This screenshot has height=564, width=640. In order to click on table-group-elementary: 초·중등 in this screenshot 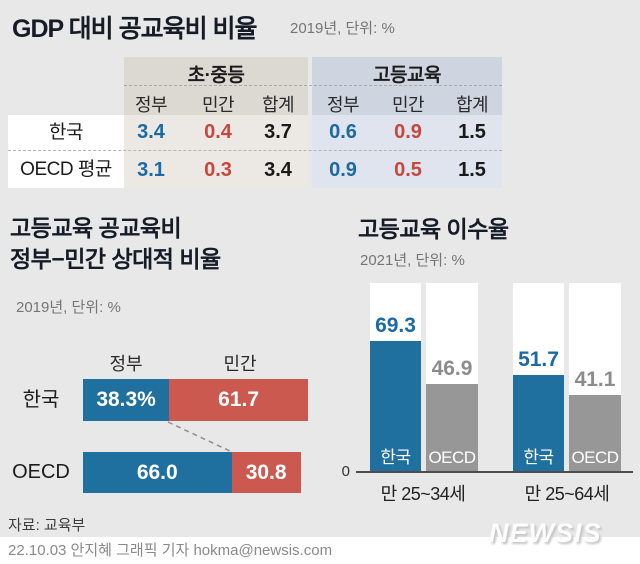, I will do `click(216, 75)`.